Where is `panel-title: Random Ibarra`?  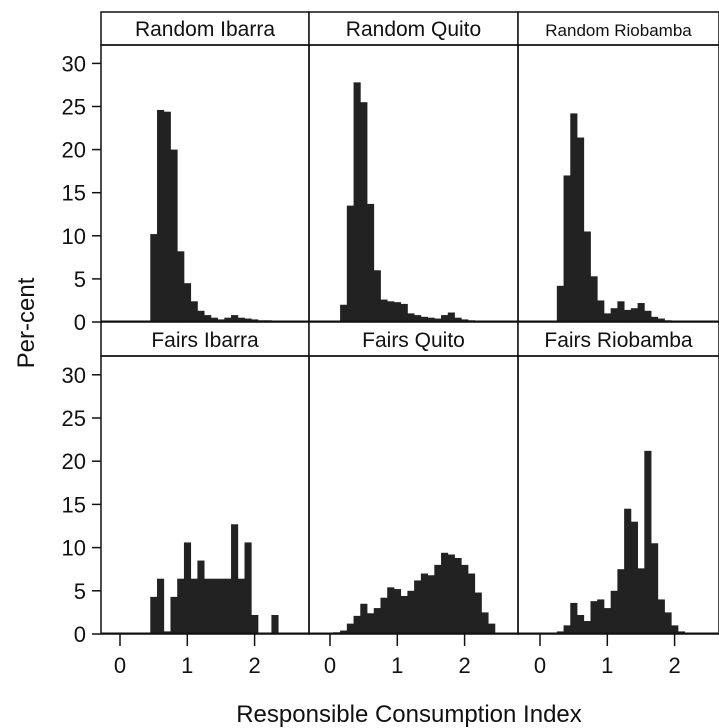
panel-title: Random Ibarra is located at coordinates (205, 29).